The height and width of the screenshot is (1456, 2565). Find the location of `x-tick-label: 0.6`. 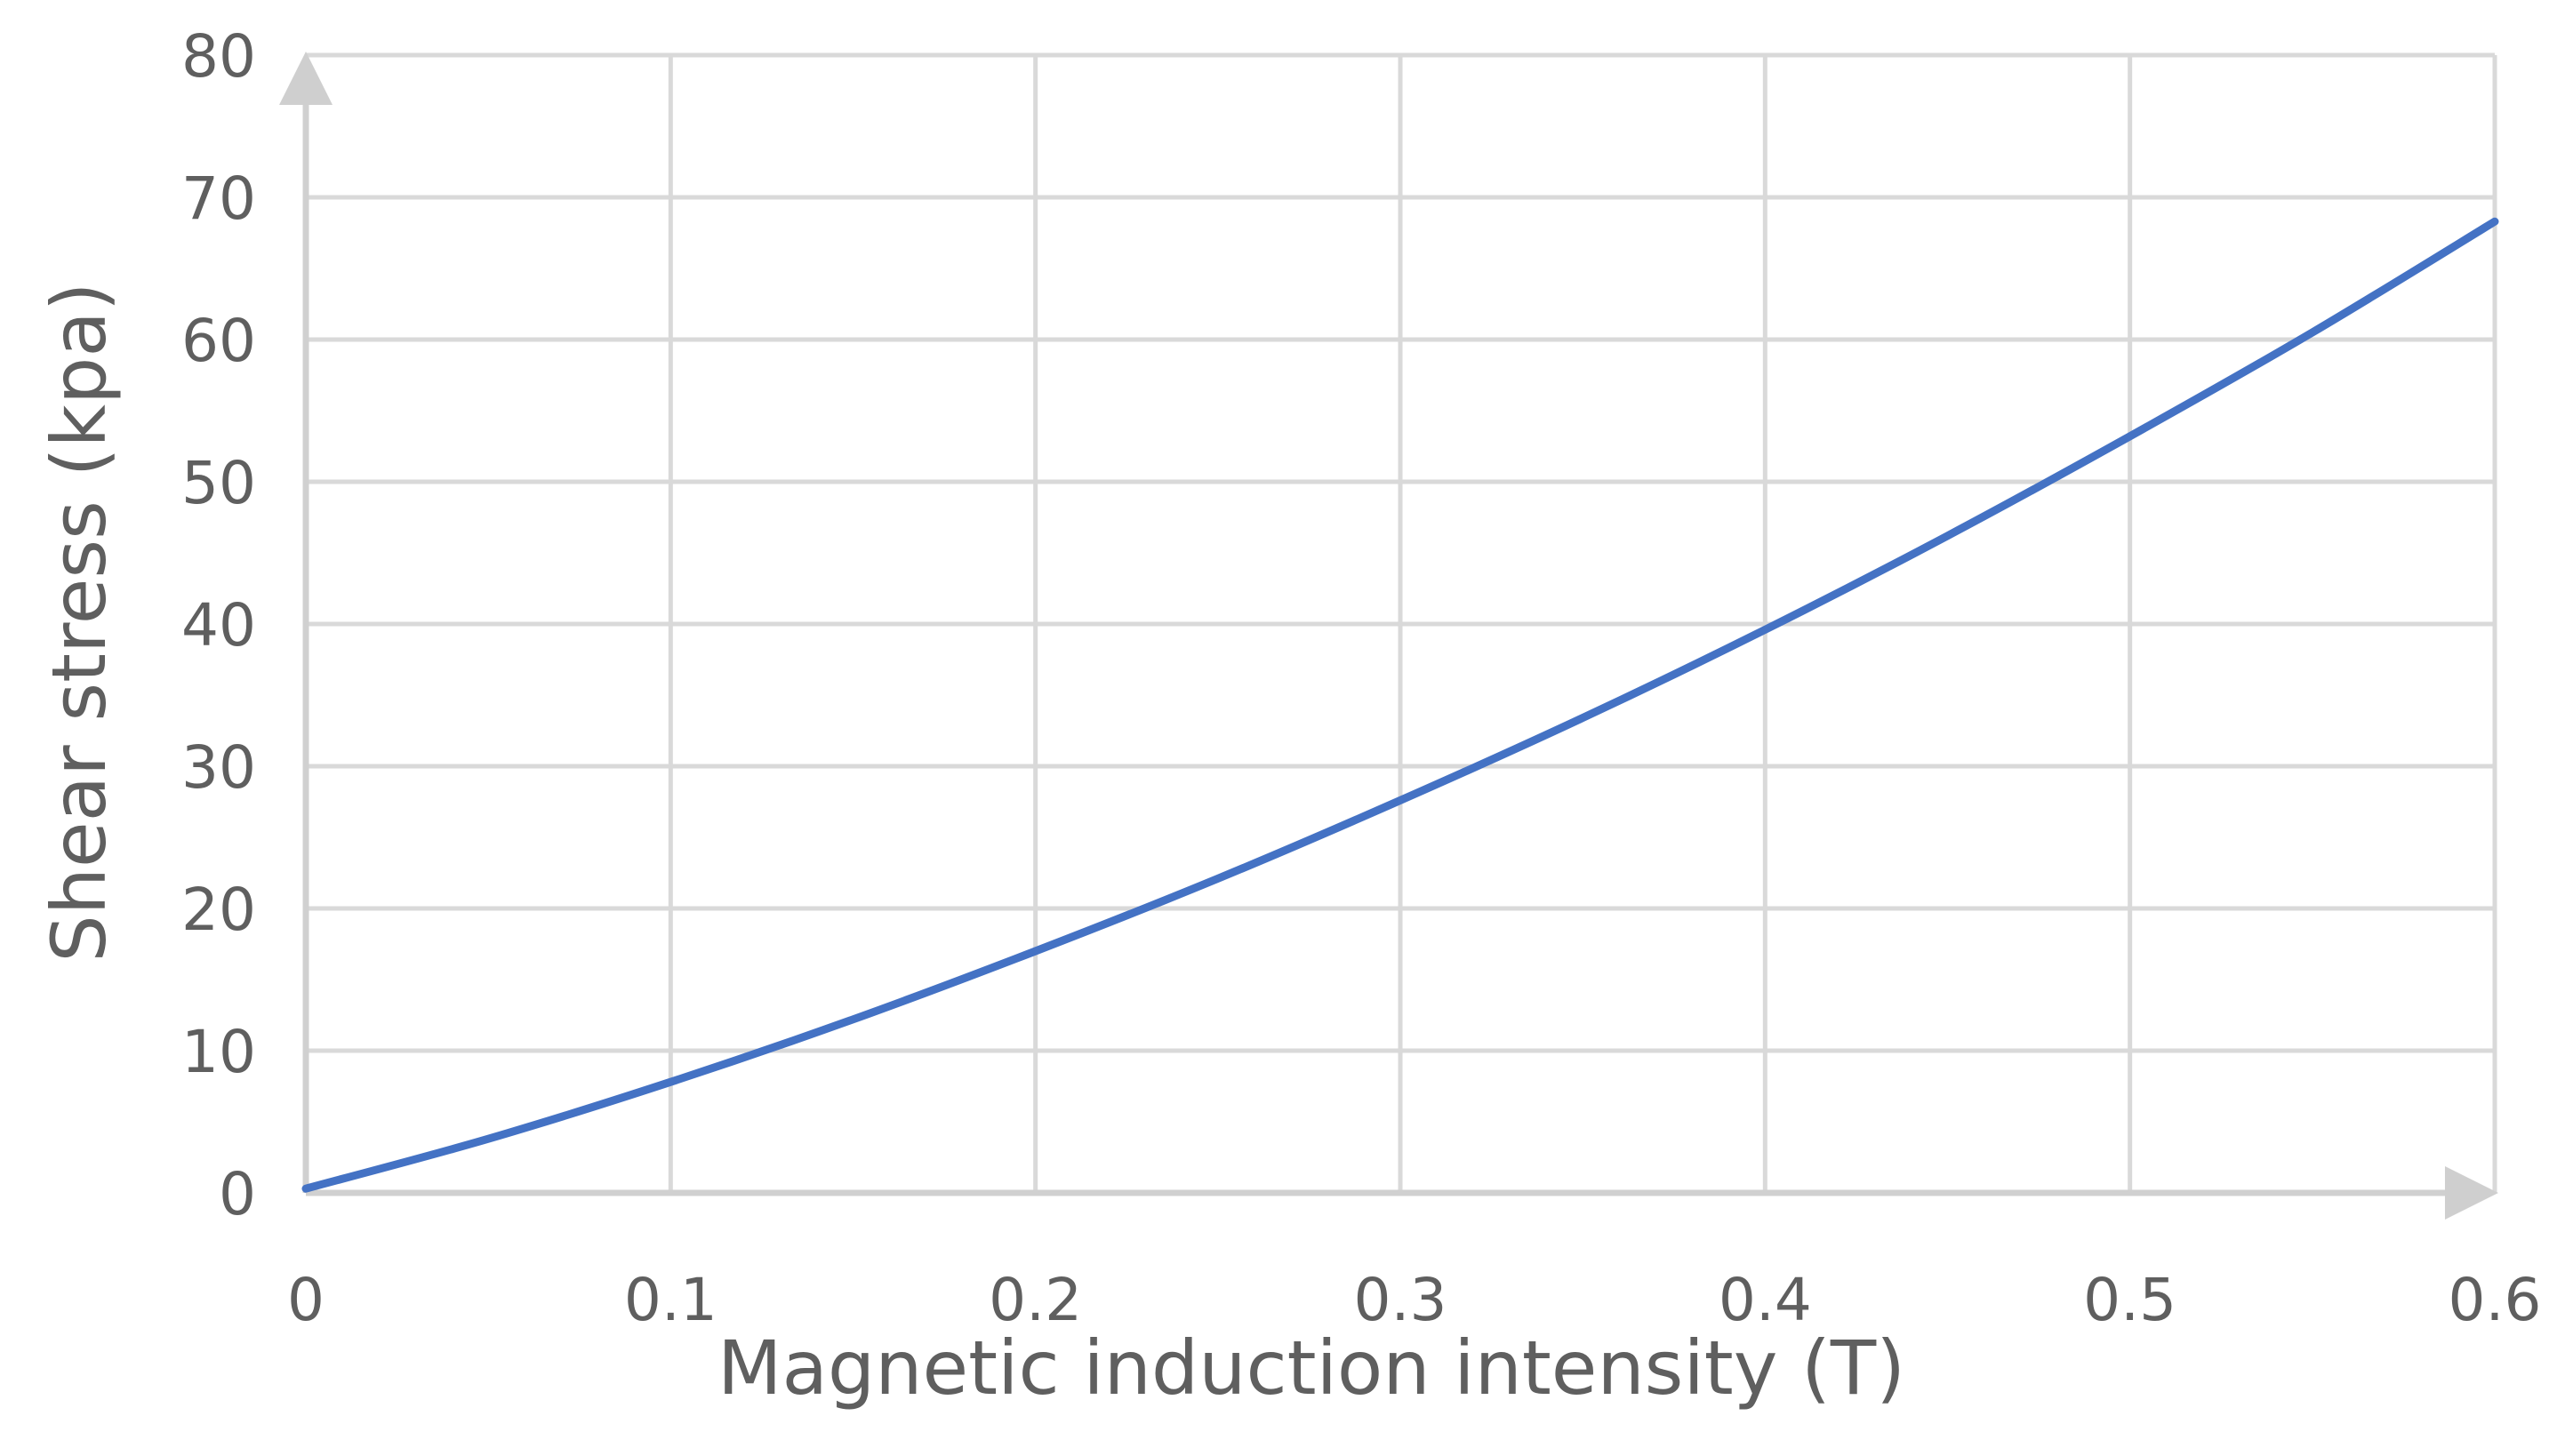

x-tick-label: 0.6 is located at coordinates (2496, 1300).